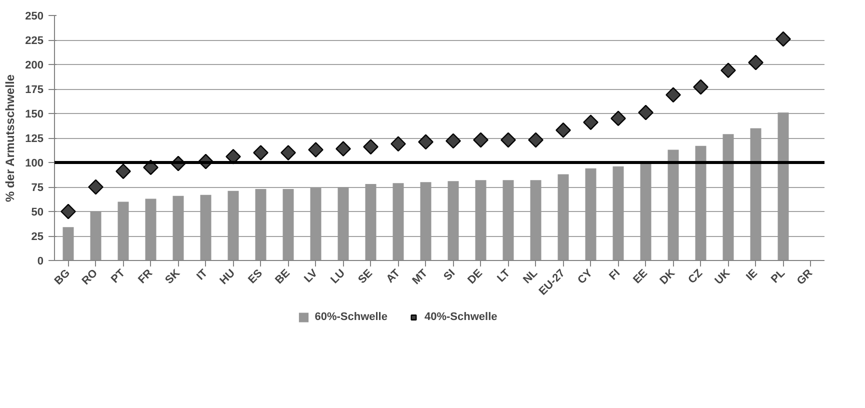  Describe the element at coordinates (365, 276) in the screenshot. I see `x-tick-label: SE` at that location.